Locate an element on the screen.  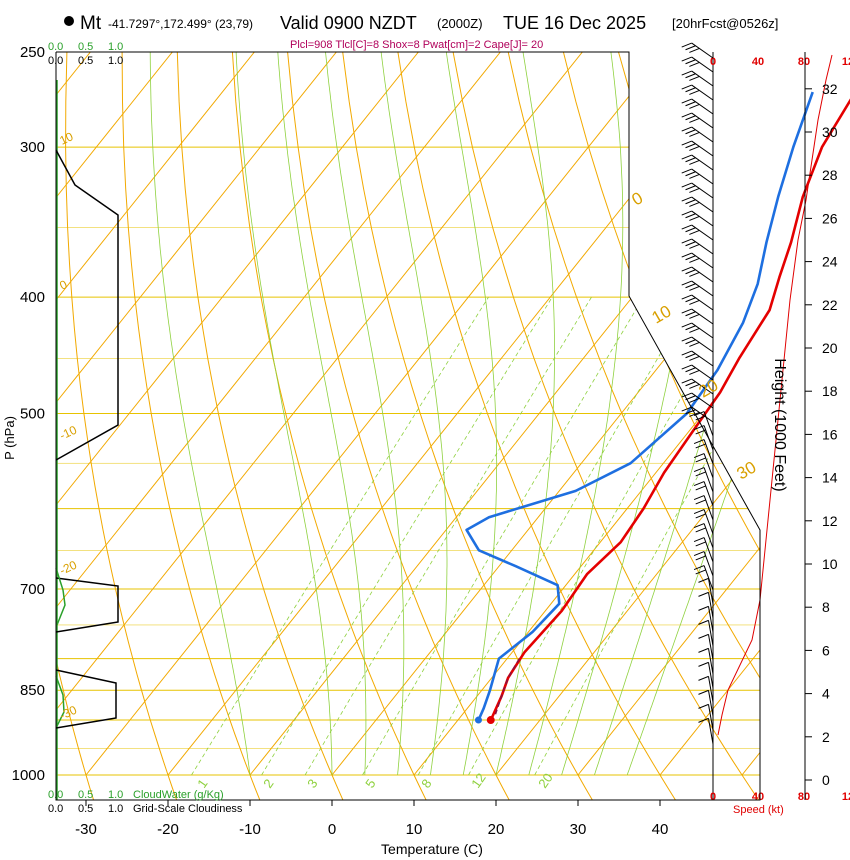
speed-bottom-tick: 0 is located at coordinates (713, 797).